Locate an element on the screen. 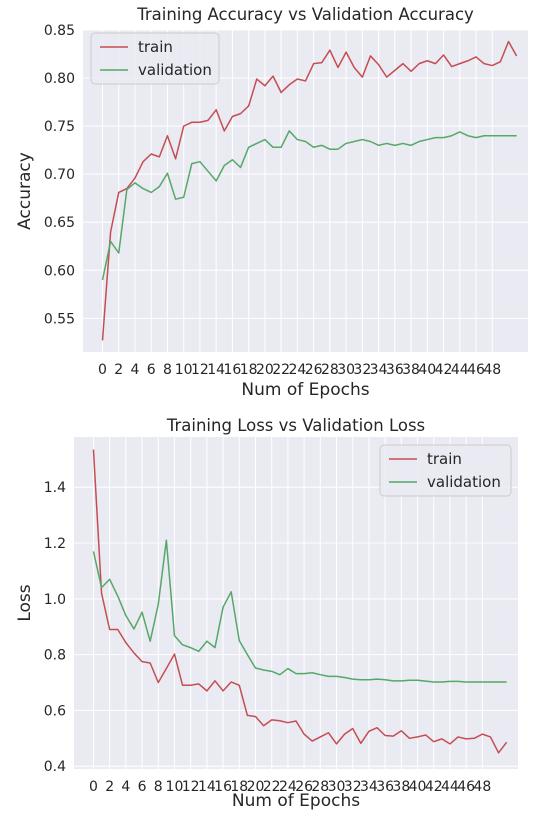  y-tick-label: 0.75 is located at coordinates (59, 127).